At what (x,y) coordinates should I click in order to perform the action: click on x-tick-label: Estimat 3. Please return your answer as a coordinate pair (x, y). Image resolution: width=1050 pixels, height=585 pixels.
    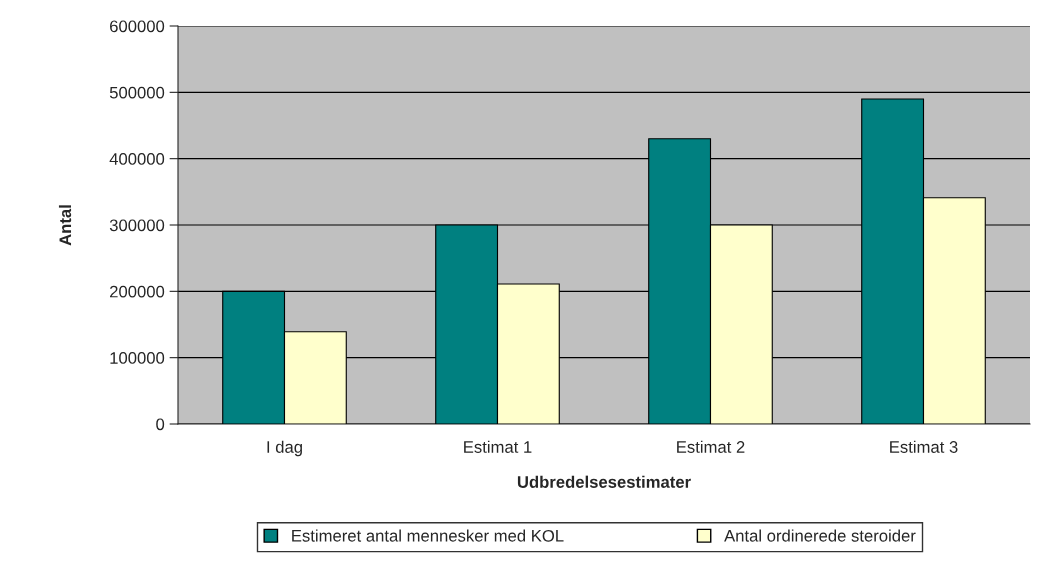
    Looking at the image, I should click on (924, 446).